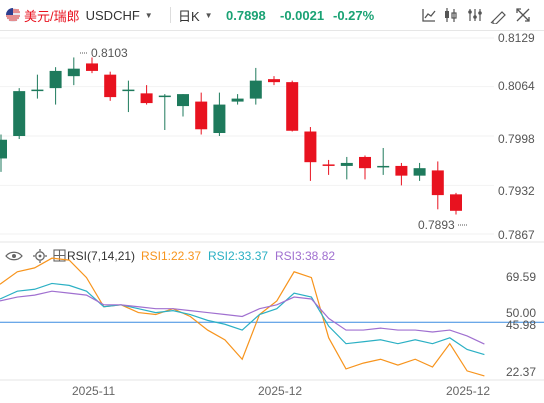 Image resolution: width=544 pixels, height=403 pixels. What do you see at coordinates (305, 256) in the screenshot?
I see `rsi3-legend: RSI3:38.82` at bounding box center [305, 256].